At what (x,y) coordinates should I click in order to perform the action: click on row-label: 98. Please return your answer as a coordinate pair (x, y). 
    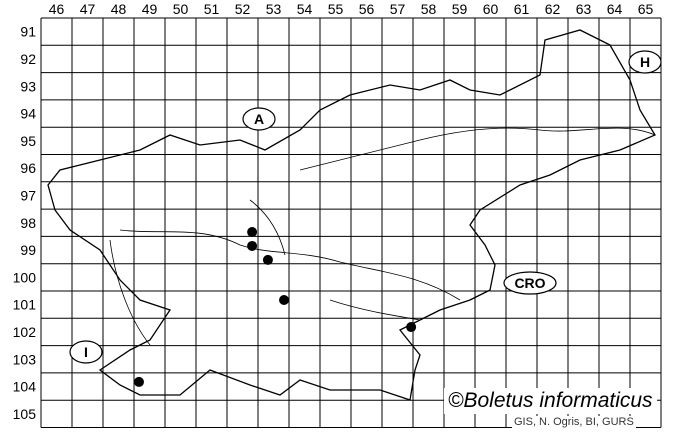
    Looking at the image, I should click on (28, 223).